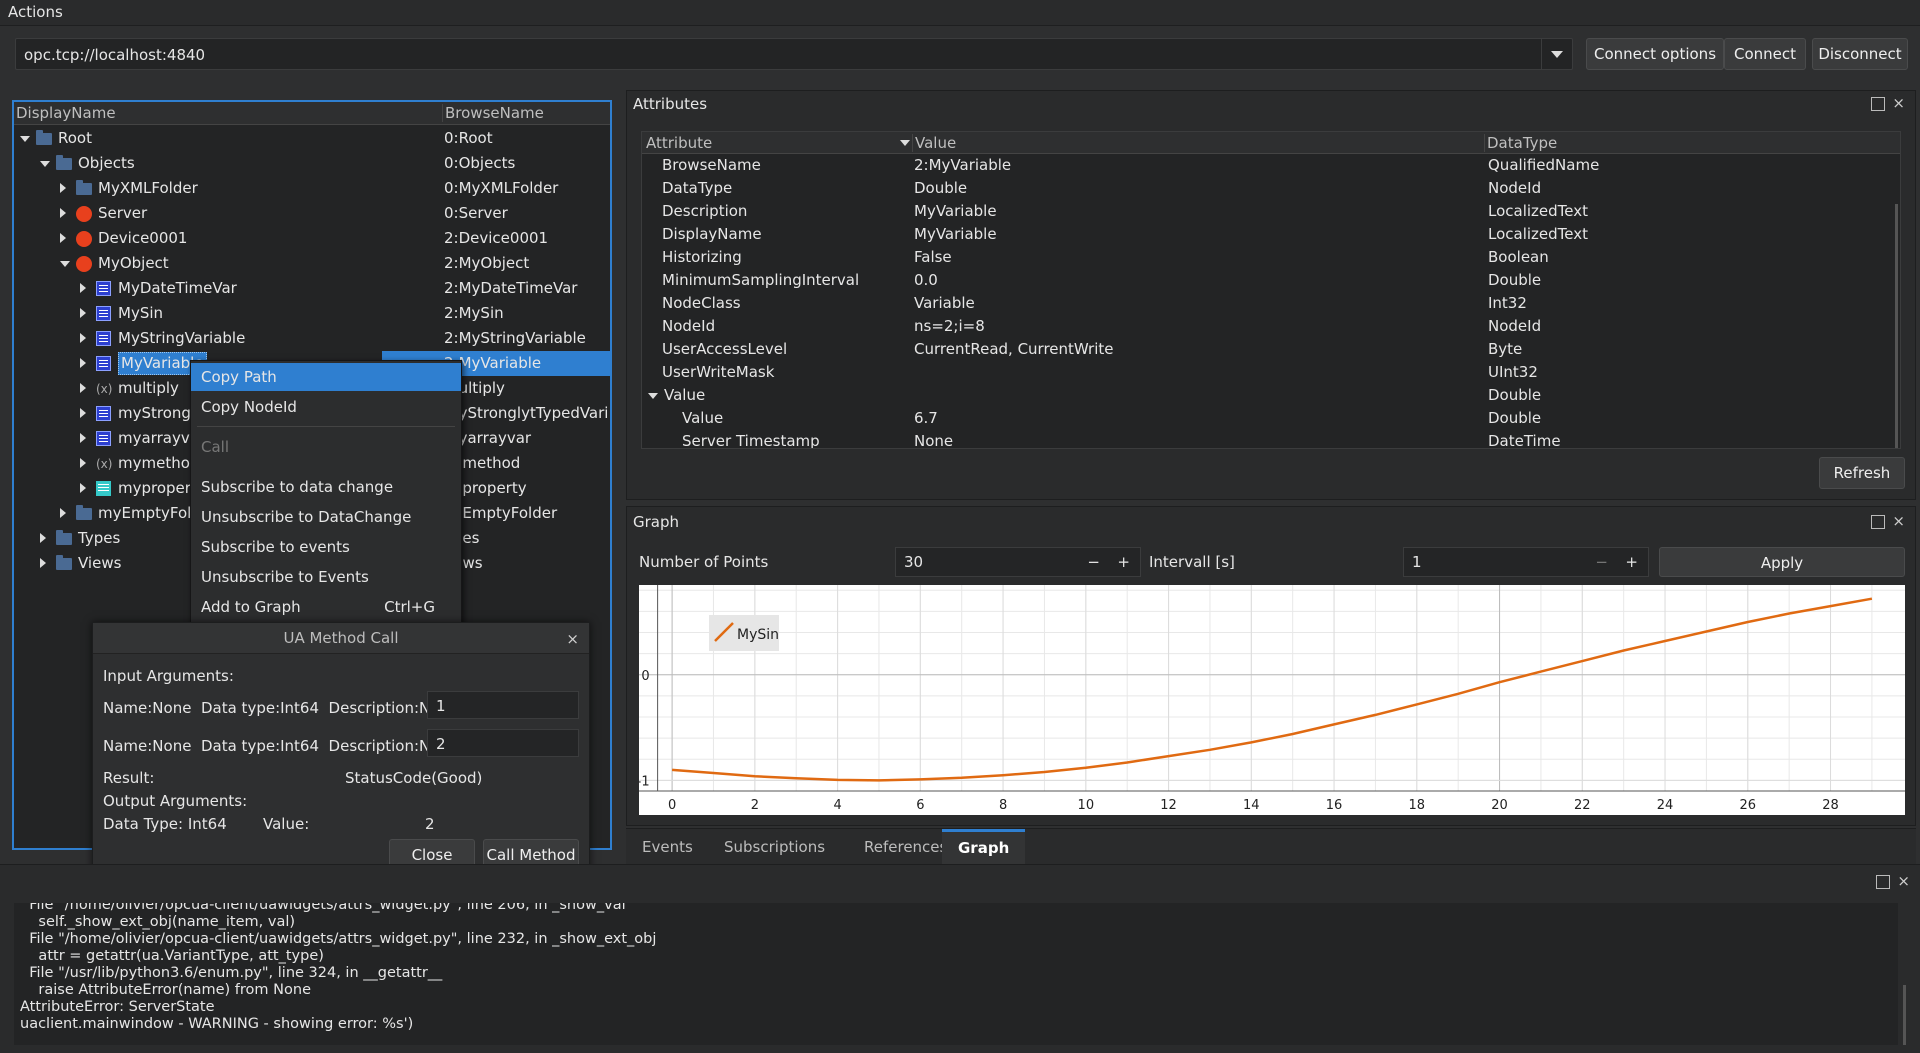  What do you see at coordinates (297, 487) in the screenshot?
I see `menu-subscribe-datachange: Subscribe to data change` at bounding box center [297, 487].